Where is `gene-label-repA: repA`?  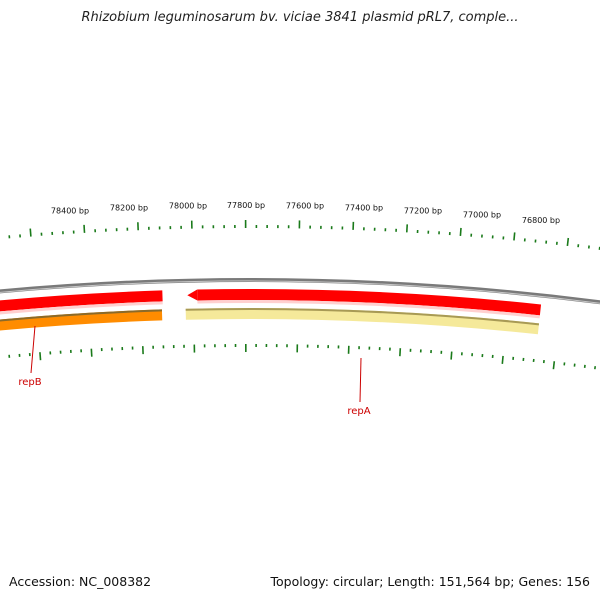
gene-label-repA: repA is located at coordinates (358, 411).